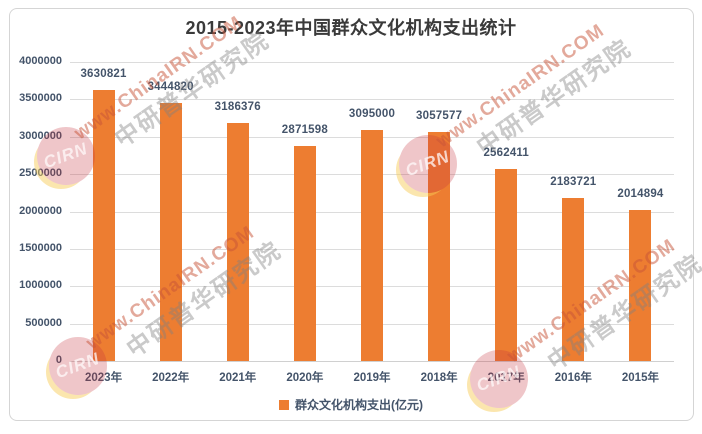 The image size is (702, 434). I want to click on bar-value-label: 2014894, so click(640, 194).